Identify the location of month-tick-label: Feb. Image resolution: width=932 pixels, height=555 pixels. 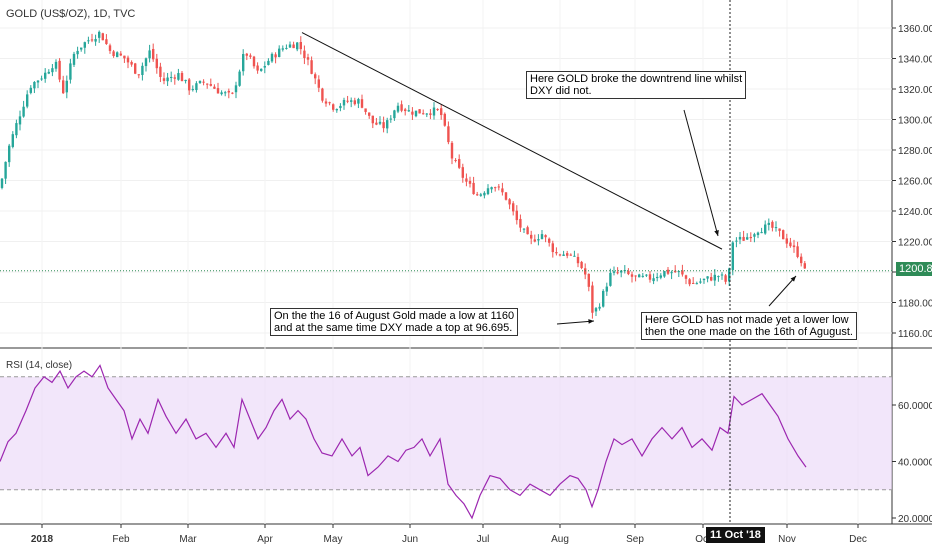
(121, 539).